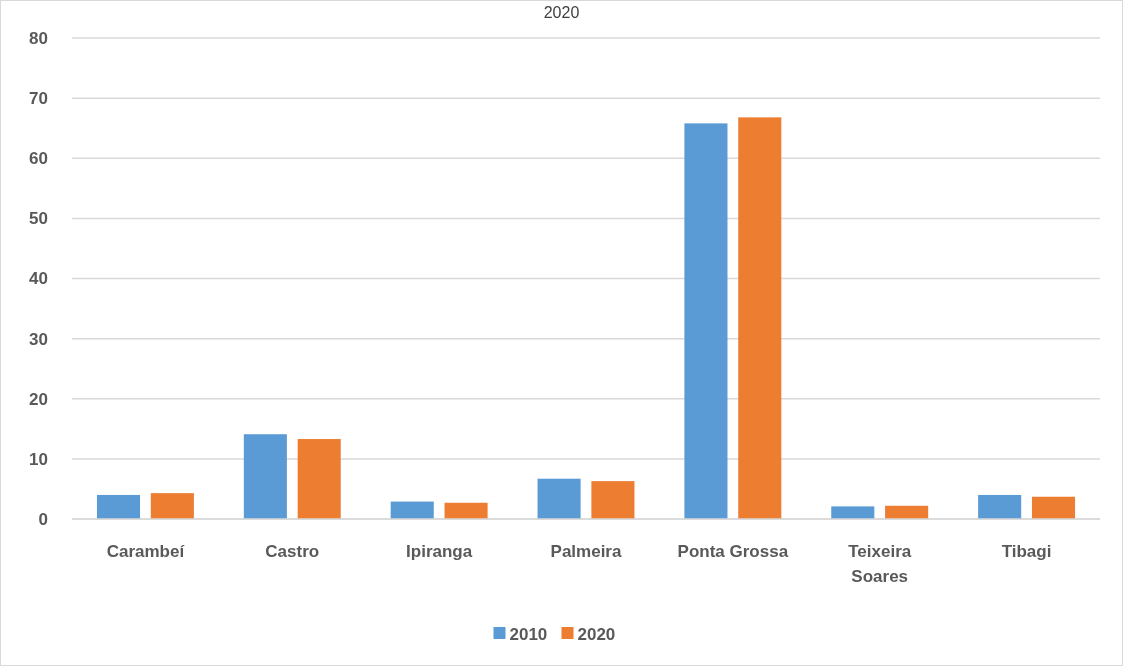  I want to click on x-tick-label: Castro, so click(292, 551).